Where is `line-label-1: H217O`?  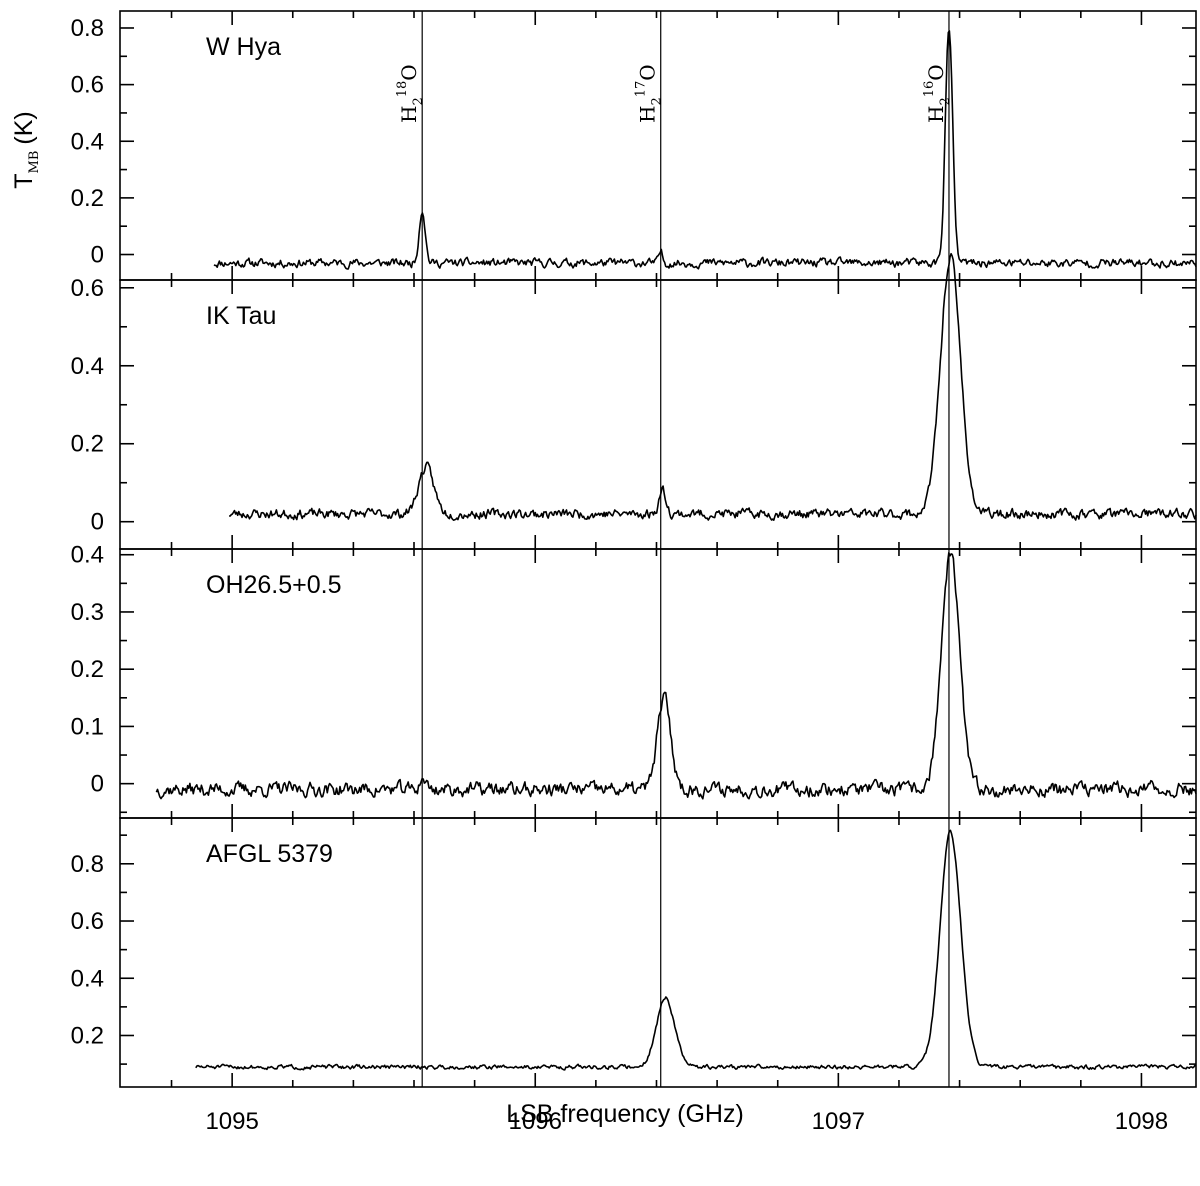 line-label-1: H217O is located at coordinates (649, 93).